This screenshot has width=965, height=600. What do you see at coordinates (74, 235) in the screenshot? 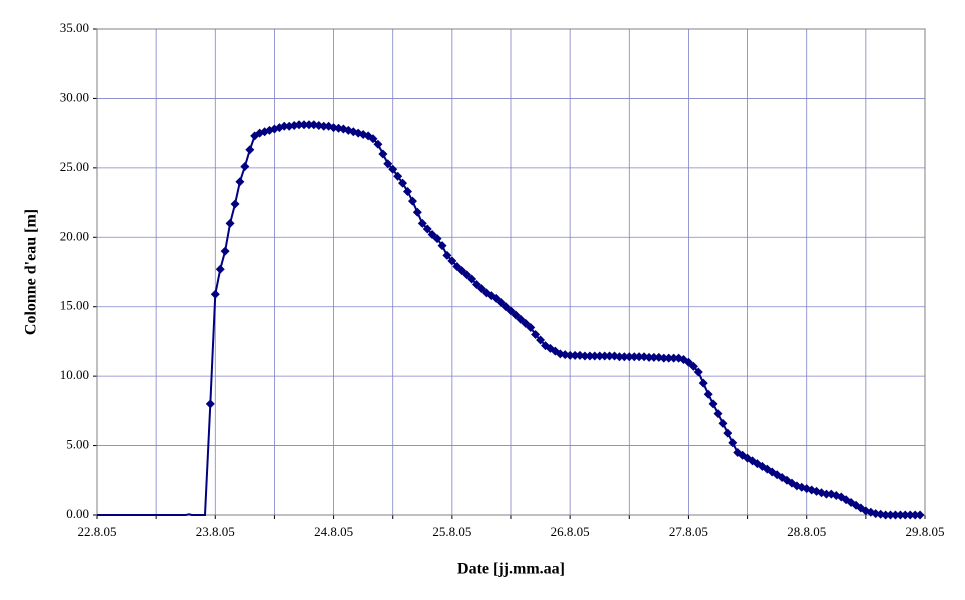
I see `y-tick-label: 20.00` at bounding box center [74, 235].